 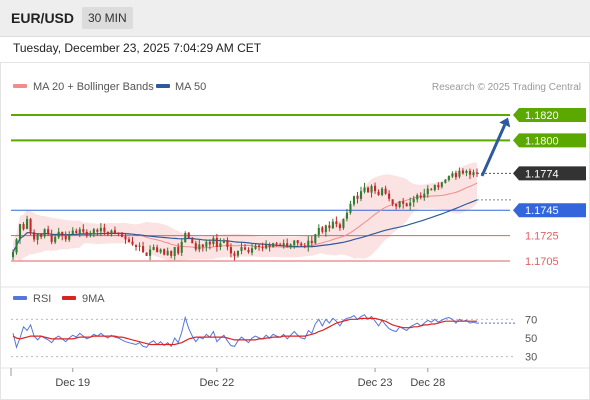 What do you see at coordinates (227, 378) in the screenshot?
I see `x-axis: Dec 19 Dec 22 Dec 23 Dec 28` at bounding box center [227, 378].